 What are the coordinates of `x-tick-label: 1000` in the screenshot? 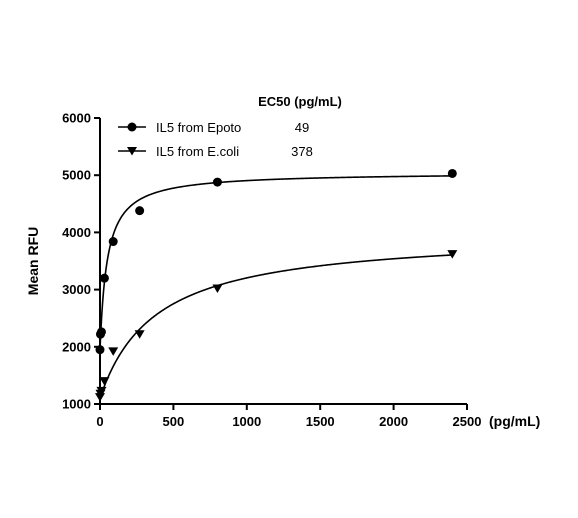 It's located at (246, 421).